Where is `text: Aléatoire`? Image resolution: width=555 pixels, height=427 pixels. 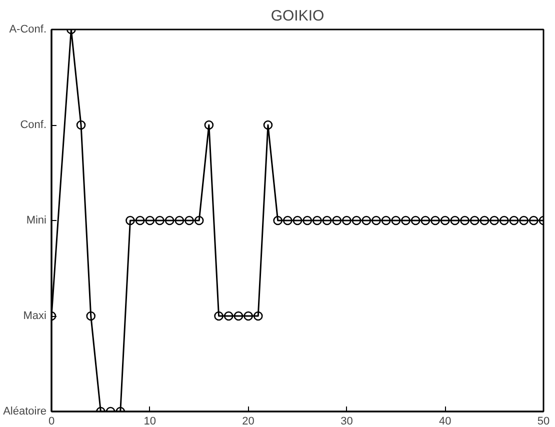
text: Aléatoire is located at coordinates (25, 412).